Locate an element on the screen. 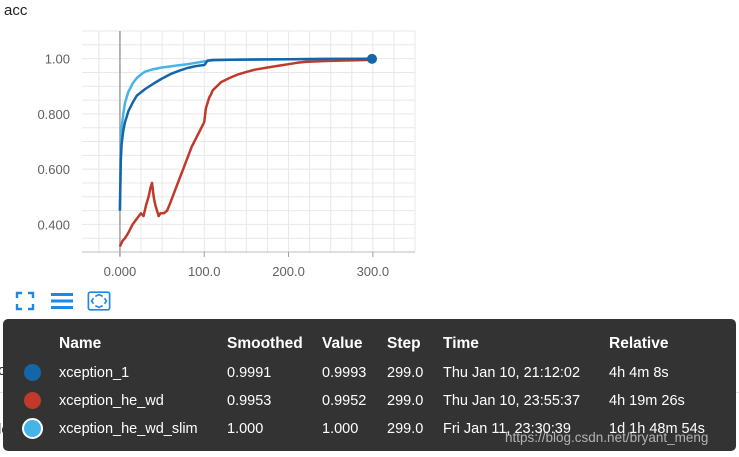  series-name: xception_he_wd is located at coordinates (111, 401).